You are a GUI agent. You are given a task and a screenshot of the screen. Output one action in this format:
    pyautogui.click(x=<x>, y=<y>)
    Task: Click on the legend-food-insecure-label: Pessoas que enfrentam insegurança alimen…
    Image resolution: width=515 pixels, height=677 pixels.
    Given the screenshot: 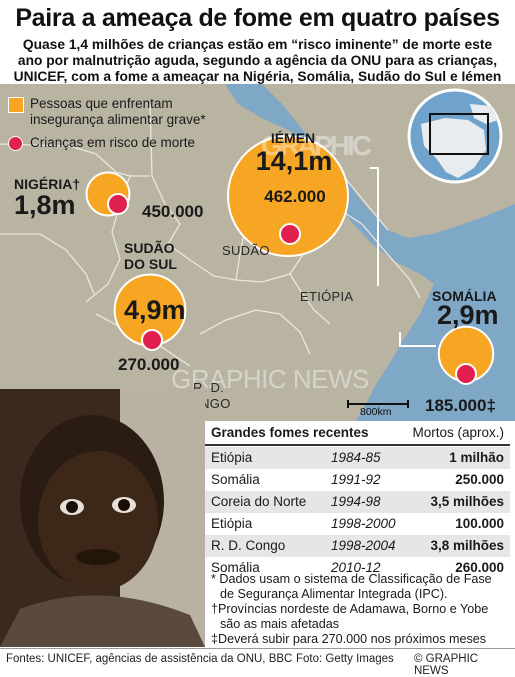 What is the action you would take?
    pyautogui.click(x=118, y=111)
    